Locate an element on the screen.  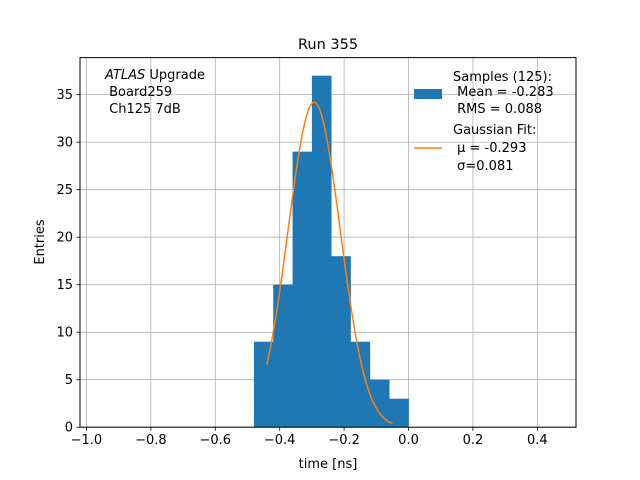
annotation-text: ATLAS Upgrade Board259 Ch125 7dB is located at coordinates (154, 92).